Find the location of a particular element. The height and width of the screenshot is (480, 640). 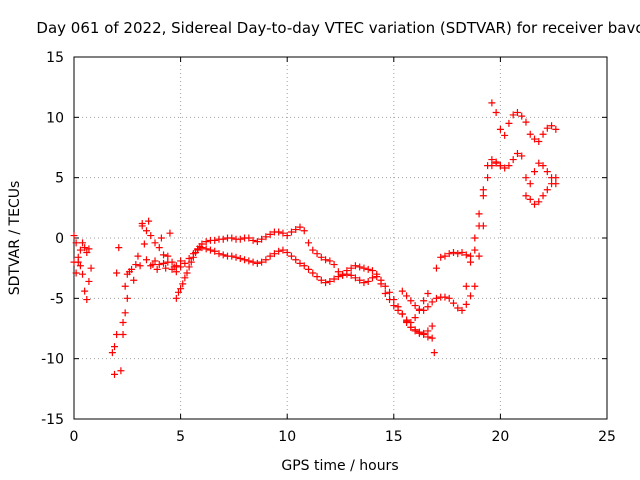

x-tick-label: 5 is located at coordinates (180, 437).